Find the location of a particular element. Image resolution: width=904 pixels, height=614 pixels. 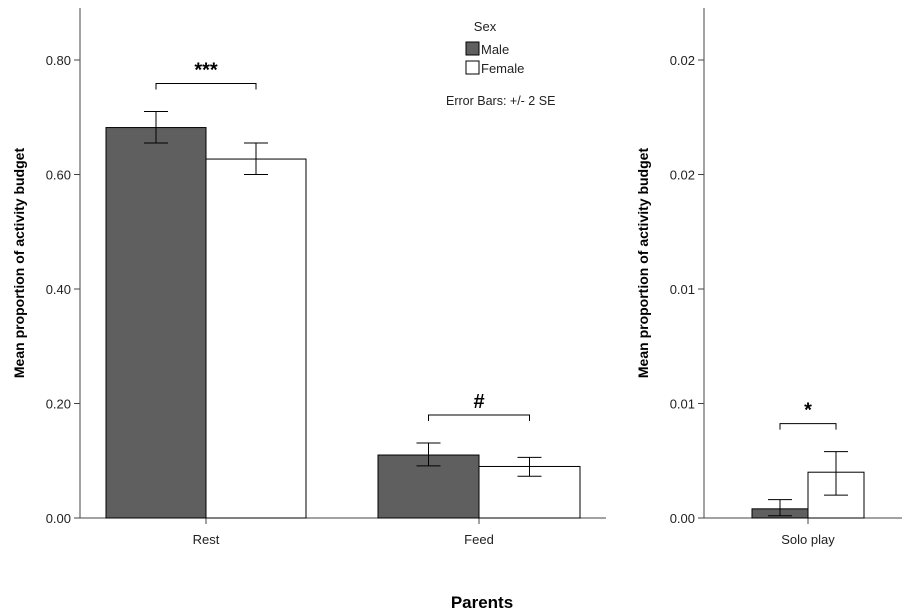

legend-label-female: Female is located at coordinates (502, 68).